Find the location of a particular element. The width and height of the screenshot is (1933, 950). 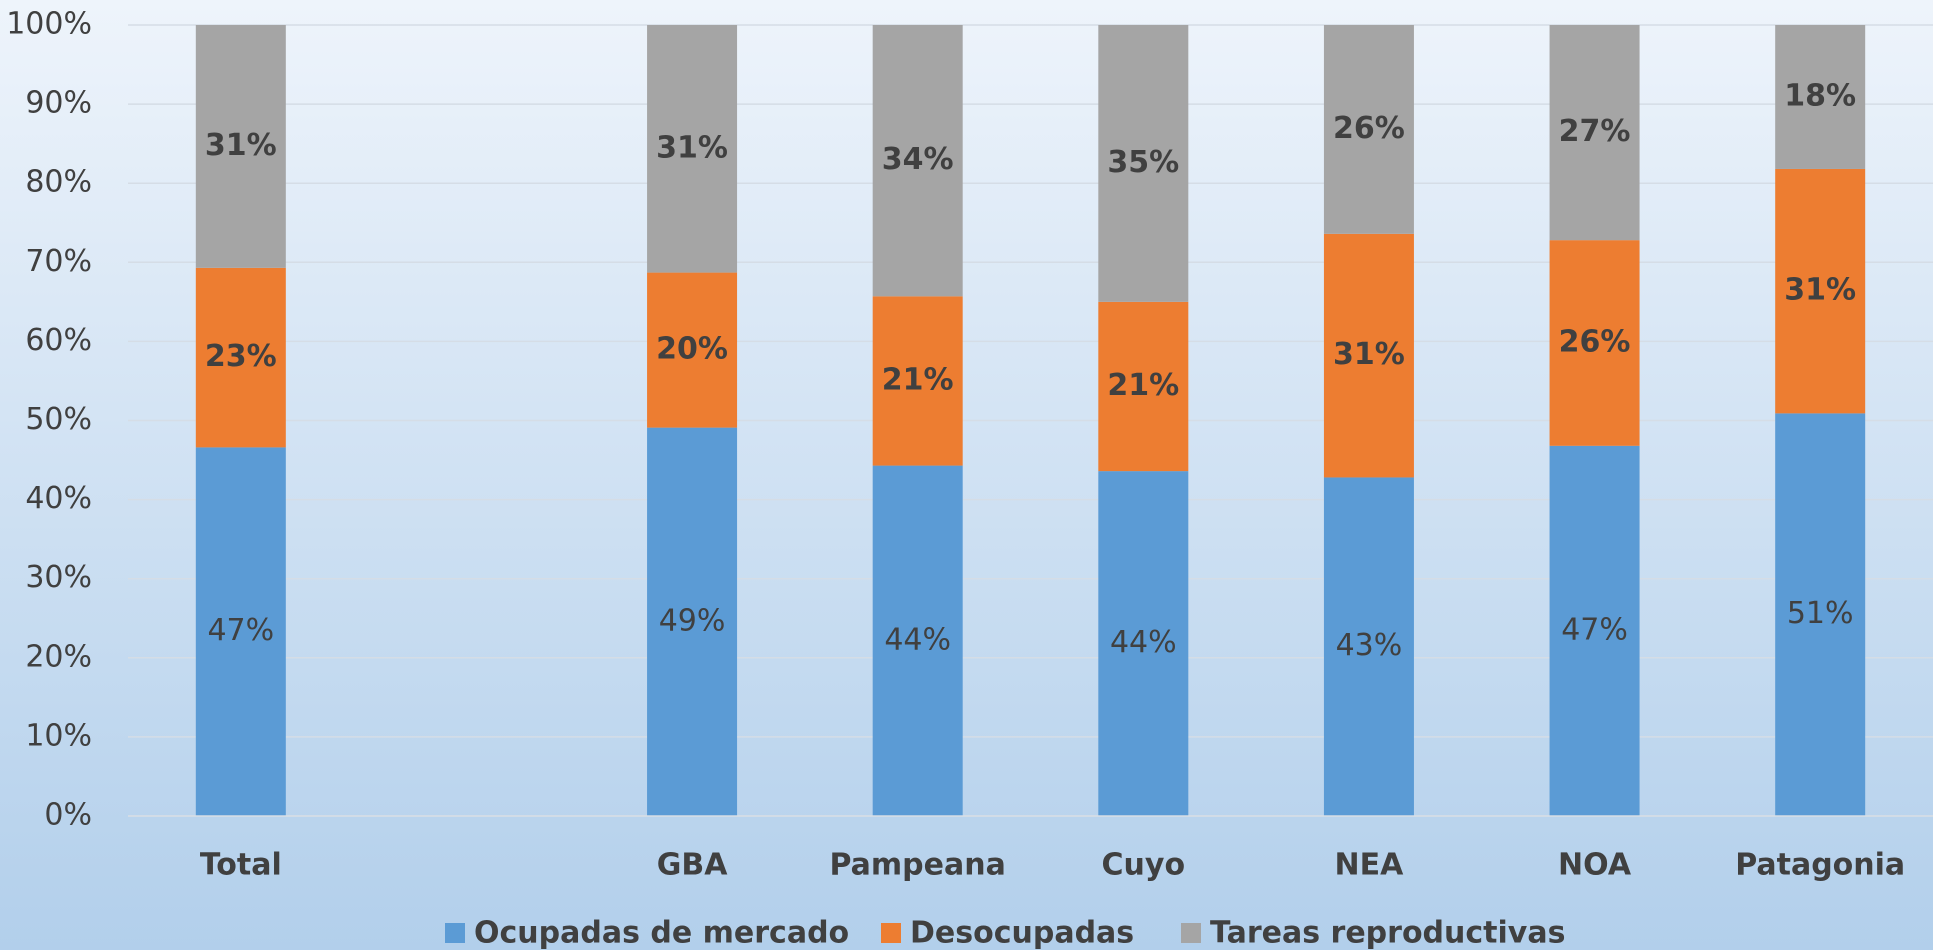

x-tick-label: Pampeana is located at coordinates (918, 865).